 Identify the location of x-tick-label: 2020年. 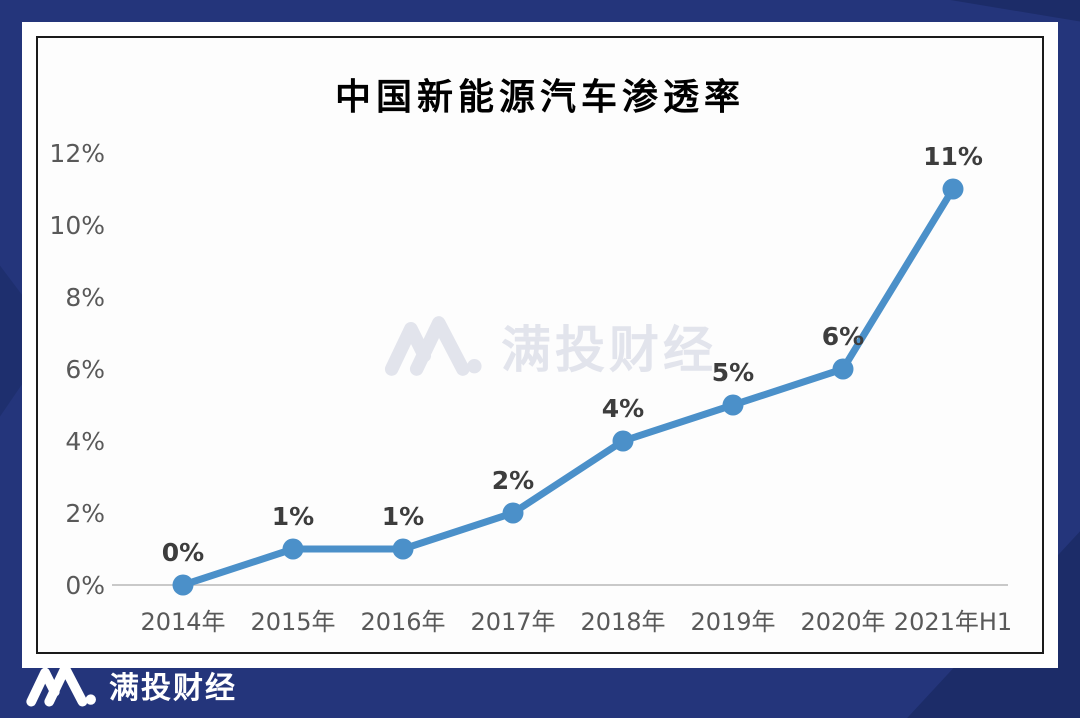
(842, 622).